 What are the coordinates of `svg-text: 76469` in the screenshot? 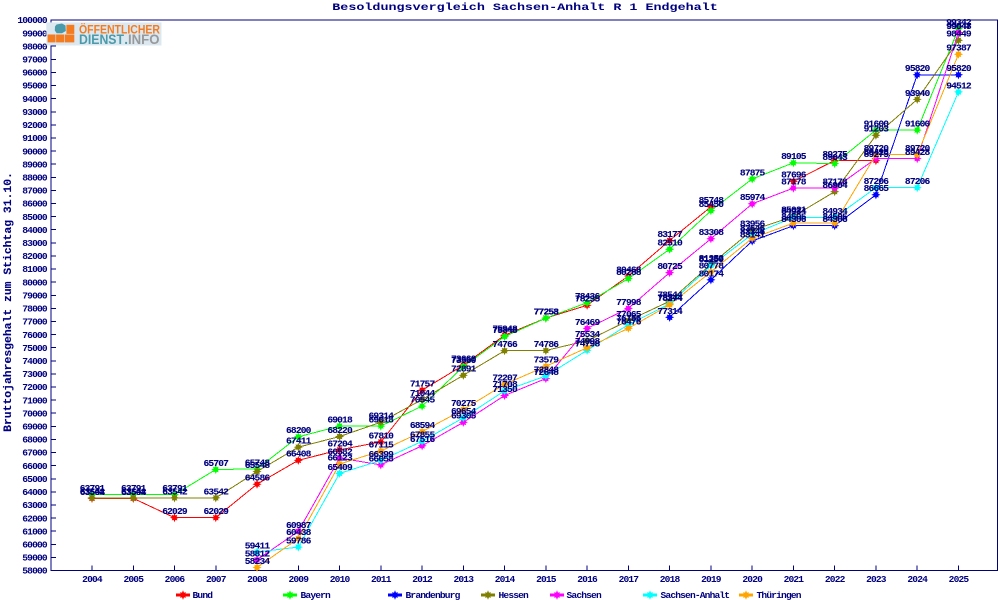 It's located at (588, 322).